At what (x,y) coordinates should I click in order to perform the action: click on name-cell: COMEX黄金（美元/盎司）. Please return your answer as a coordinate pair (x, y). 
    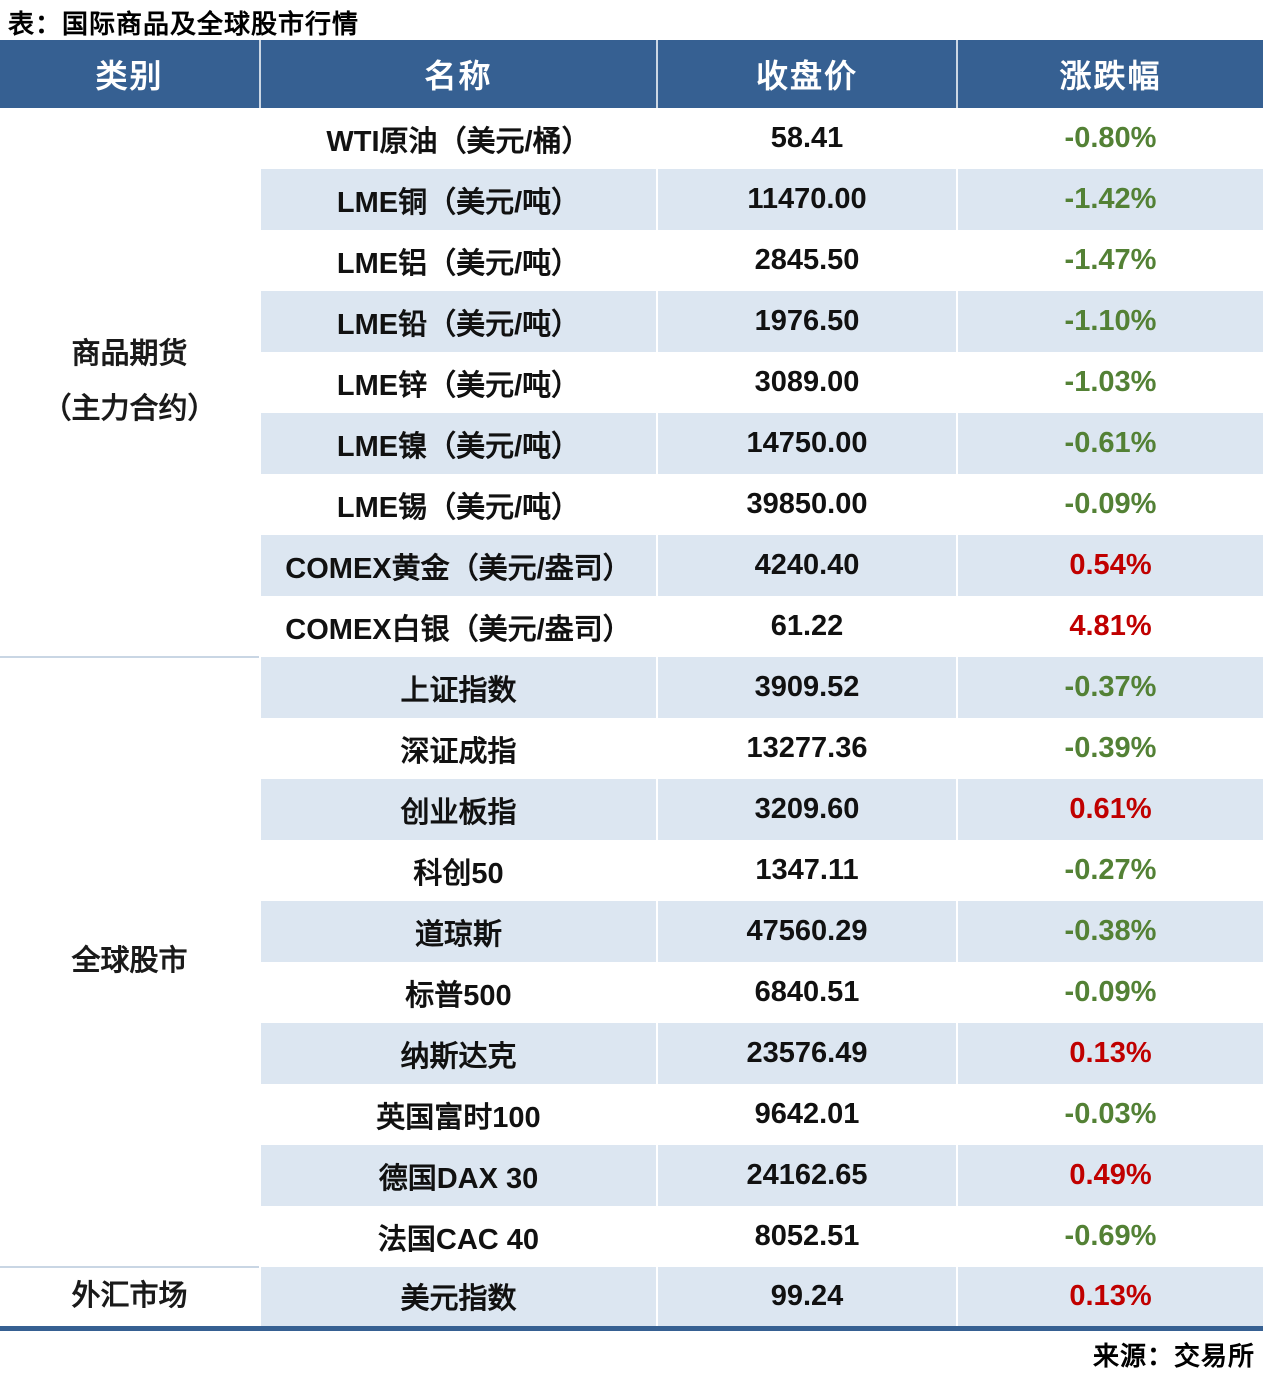
    Looking at the image, I should click on (458, 565).